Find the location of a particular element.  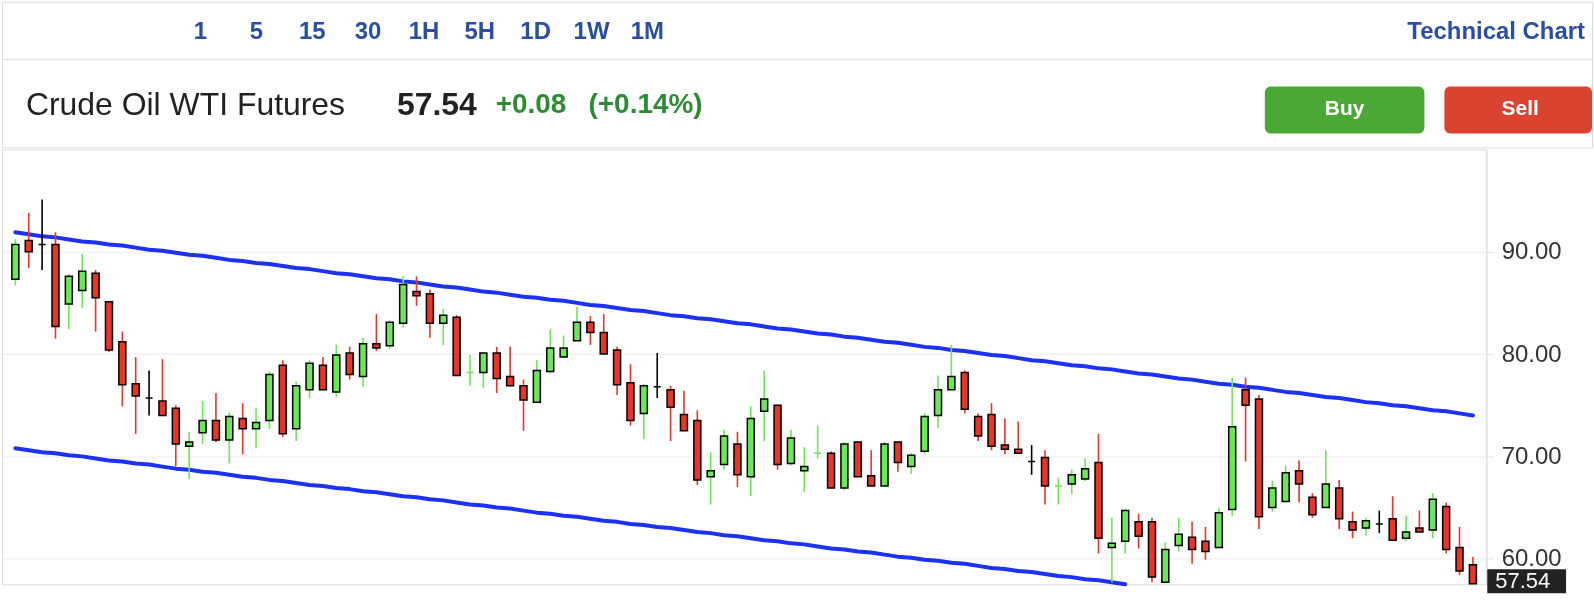

text: (+0.14%) is located at coordinates (645, 104).